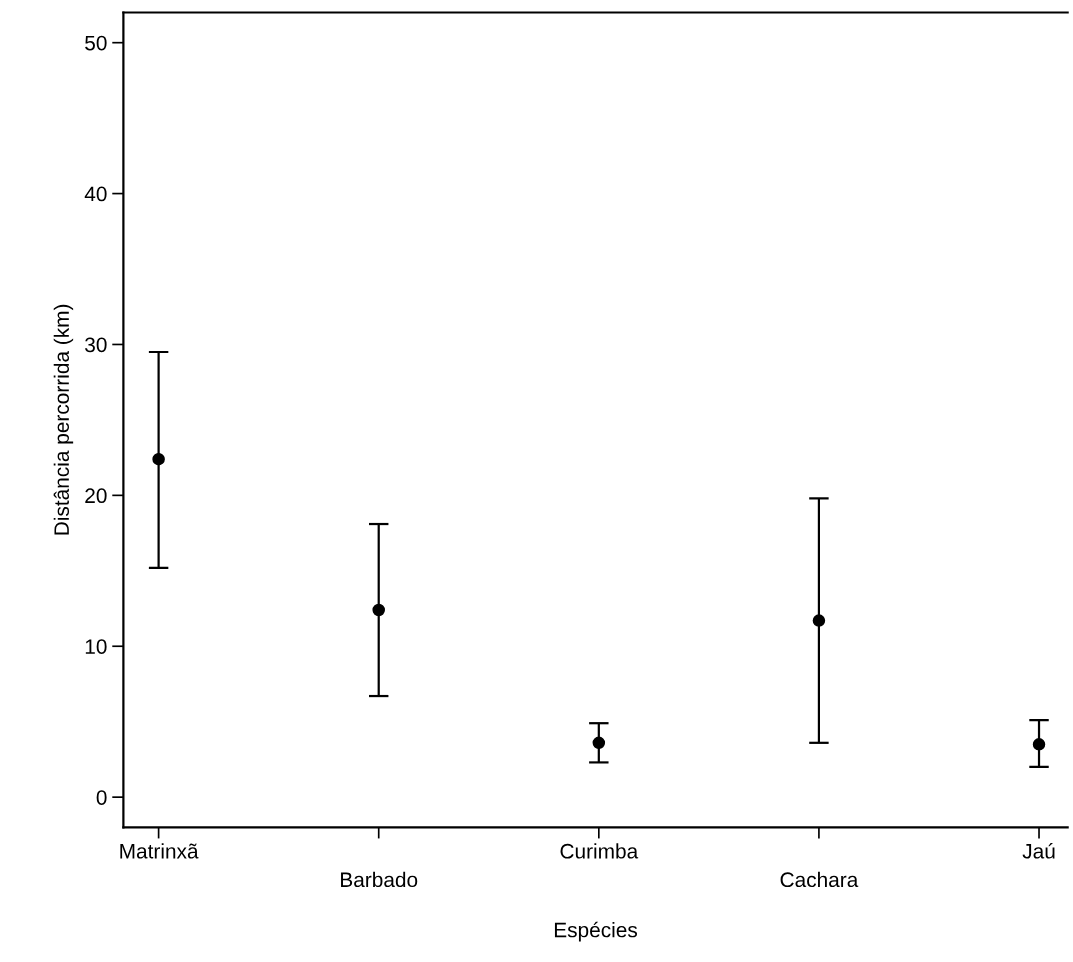 This screenshot has width=1073, height=962. I want to click on y-tick-label: 30, so click(96, 345).